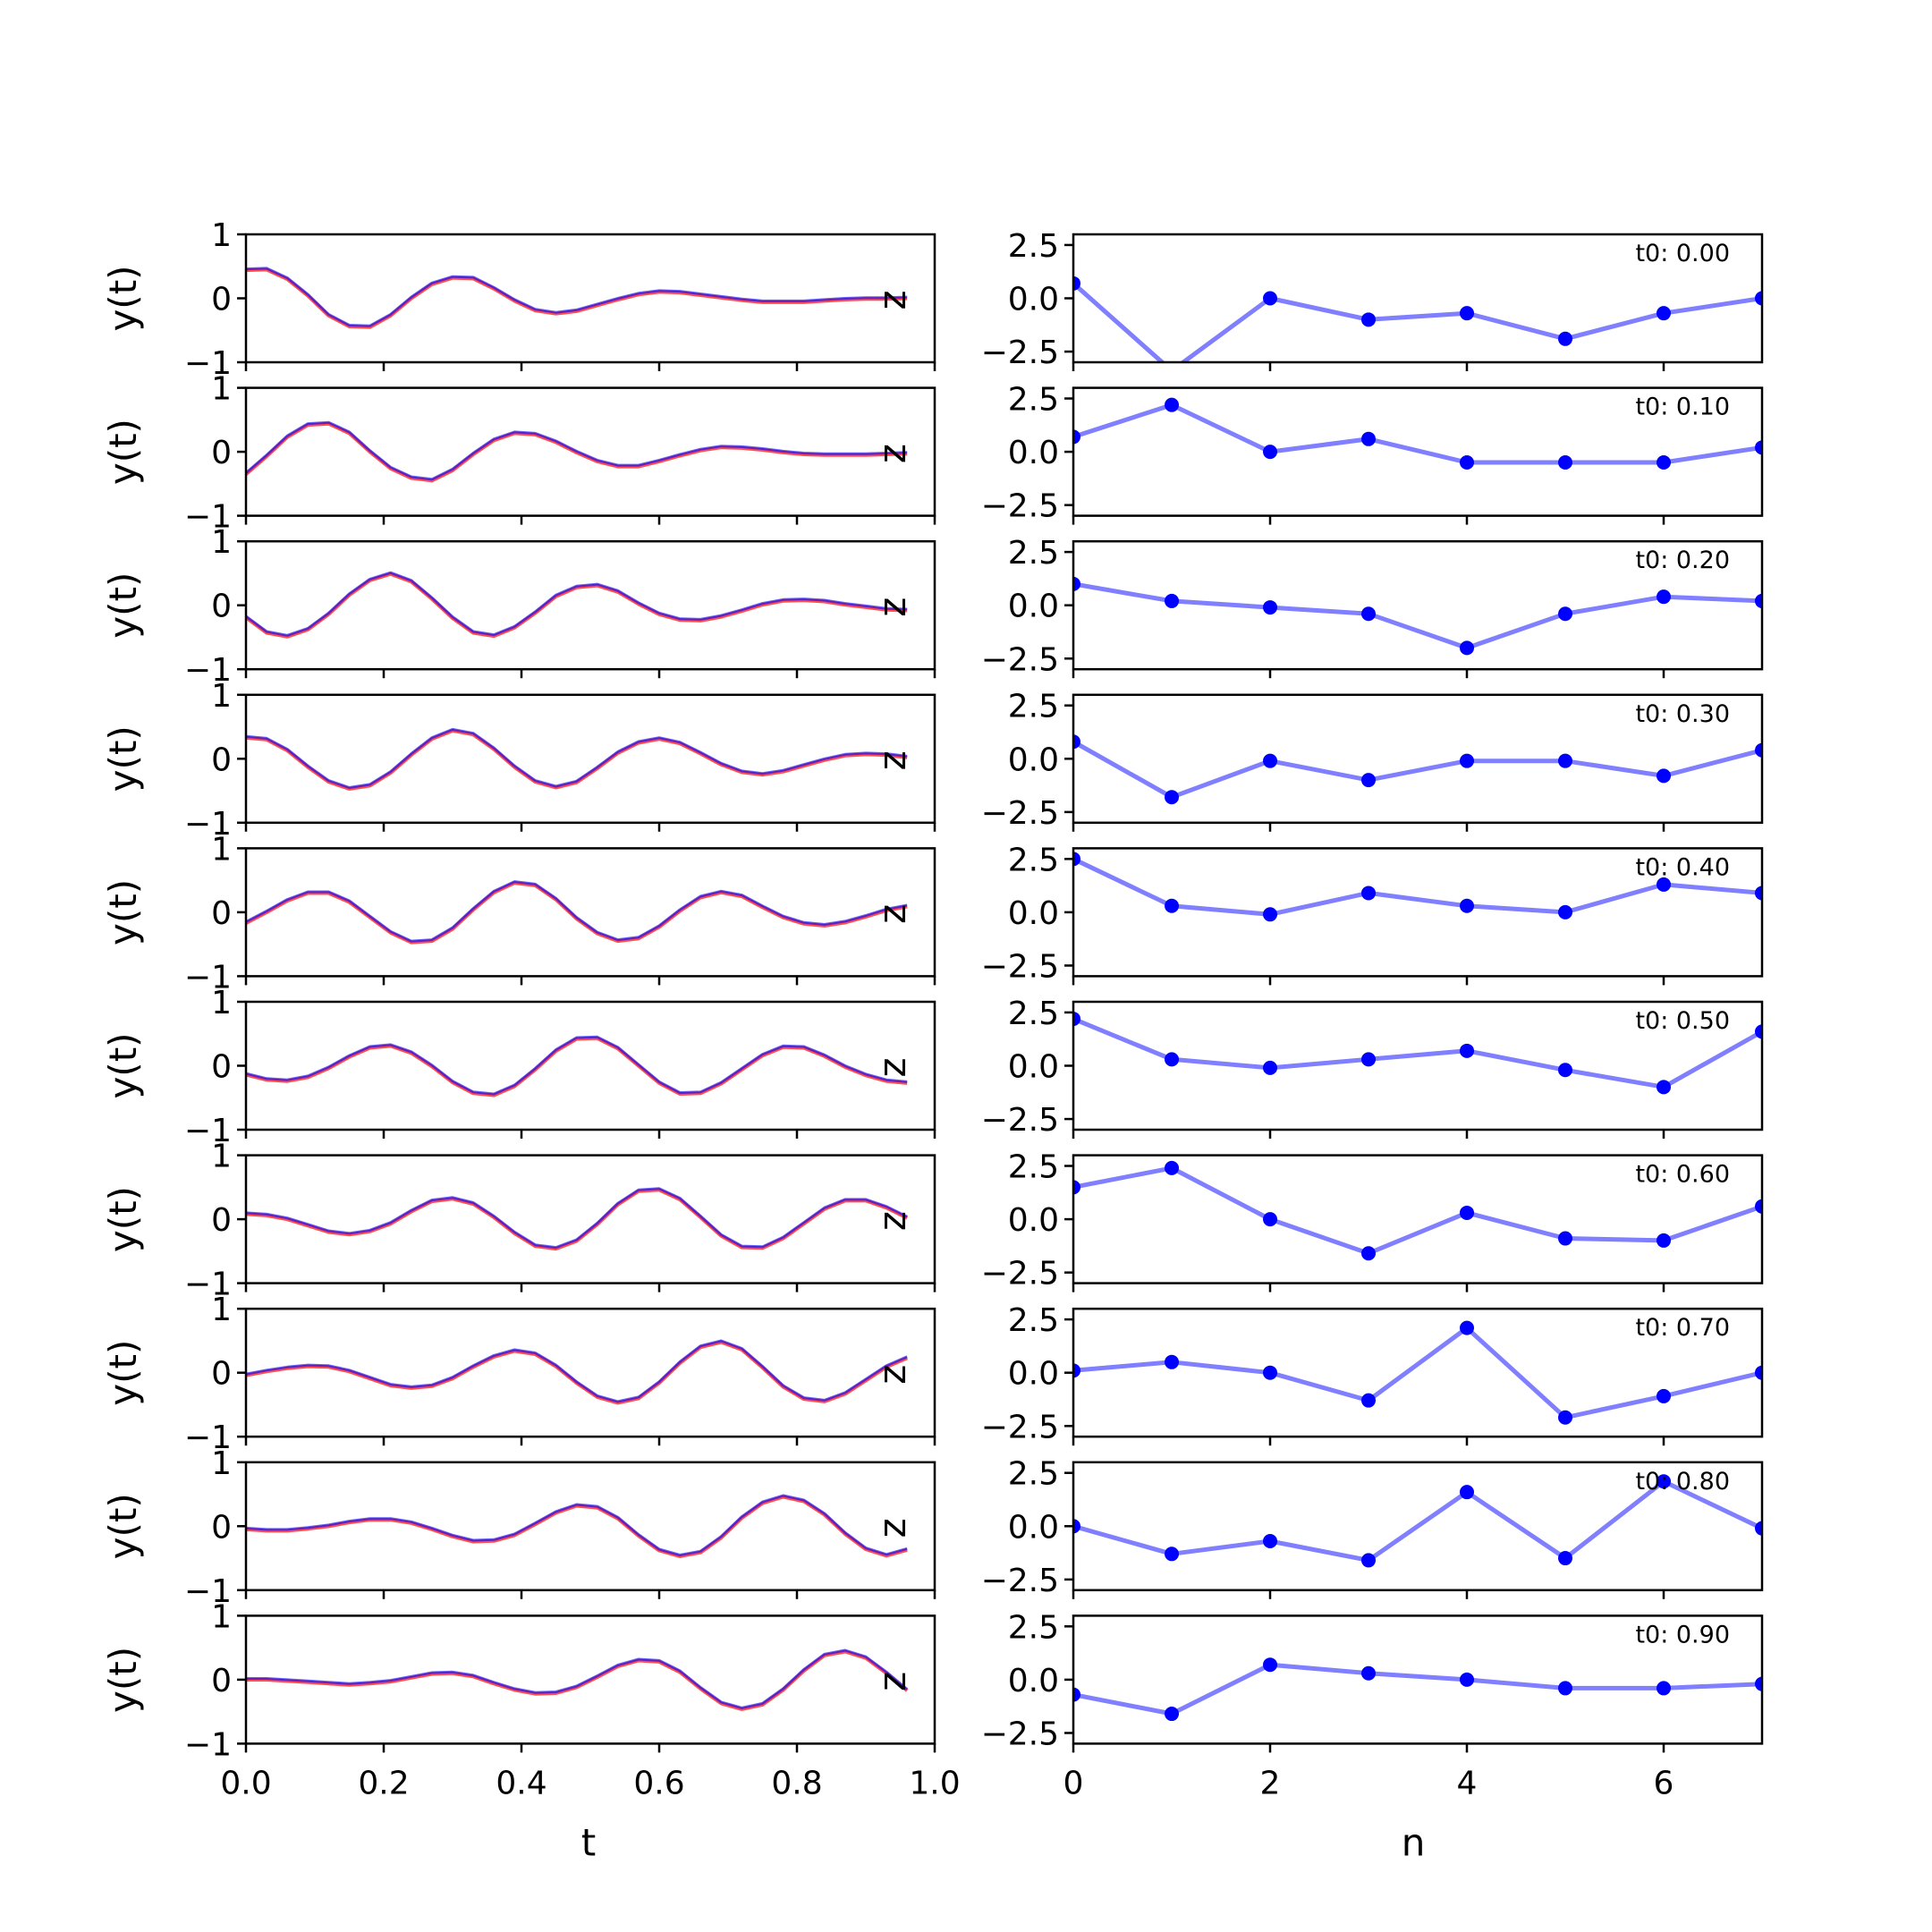  What do you see at coordinates (1372, 1373) in the screenshot?
I see `coefficient-panel: 2.5 0.0 −2.5 t0: 0.70` at bounding box center [1372, 1373].